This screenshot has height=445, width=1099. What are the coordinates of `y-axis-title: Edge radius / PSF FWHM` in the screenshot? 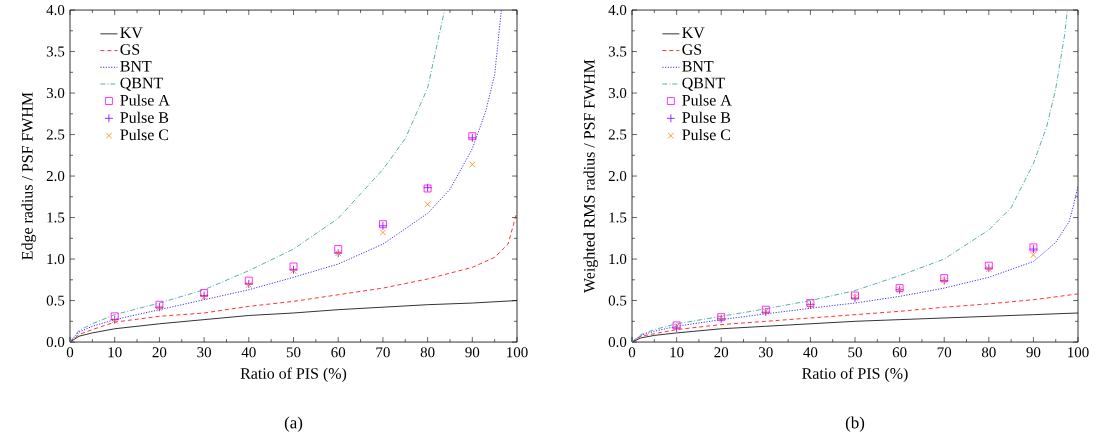 It's located at (28, 176).